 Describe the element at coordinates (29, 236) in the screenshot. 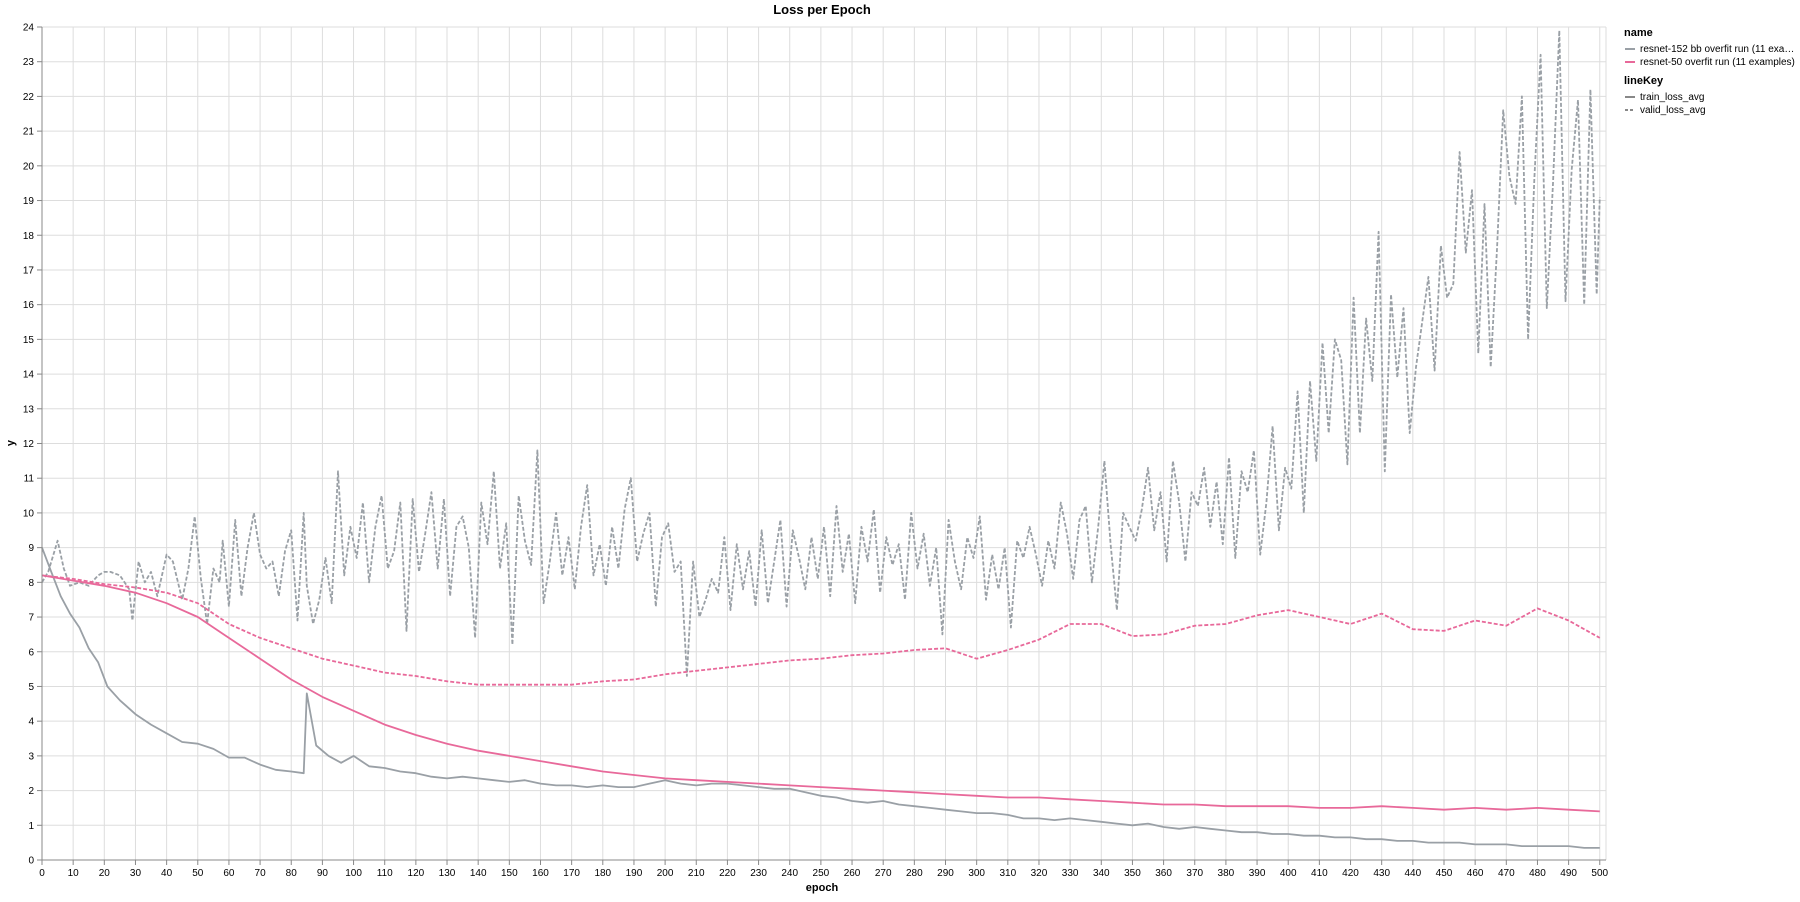

I see `y-tick-label: 18` at that location.